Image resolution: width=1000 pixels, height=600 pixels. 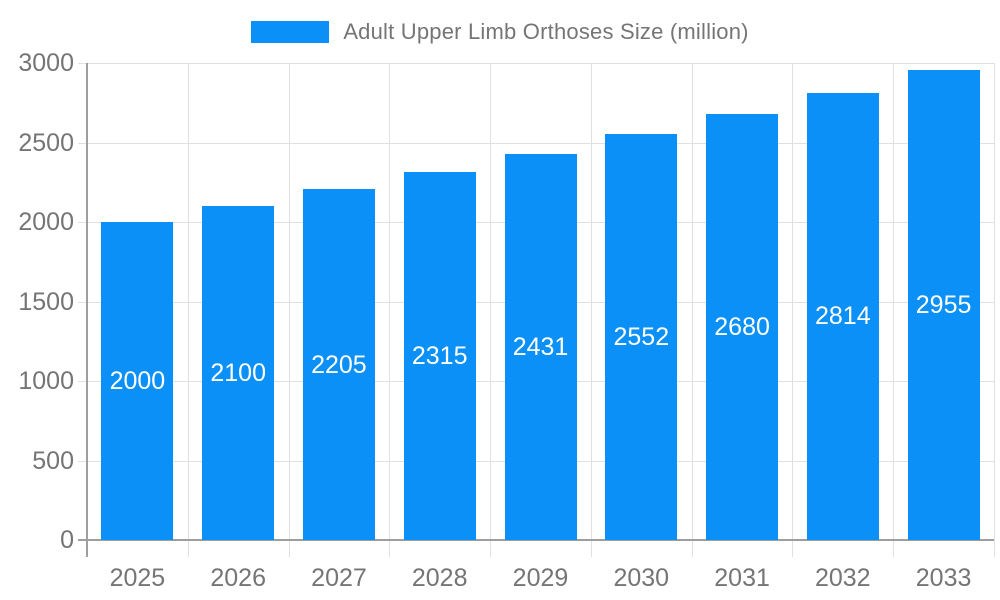 What do you see at coordinates (46, 222) in the screenshot?
I see `y-axis-tick-label-2000: 2000` at bounding box center [46, 222].